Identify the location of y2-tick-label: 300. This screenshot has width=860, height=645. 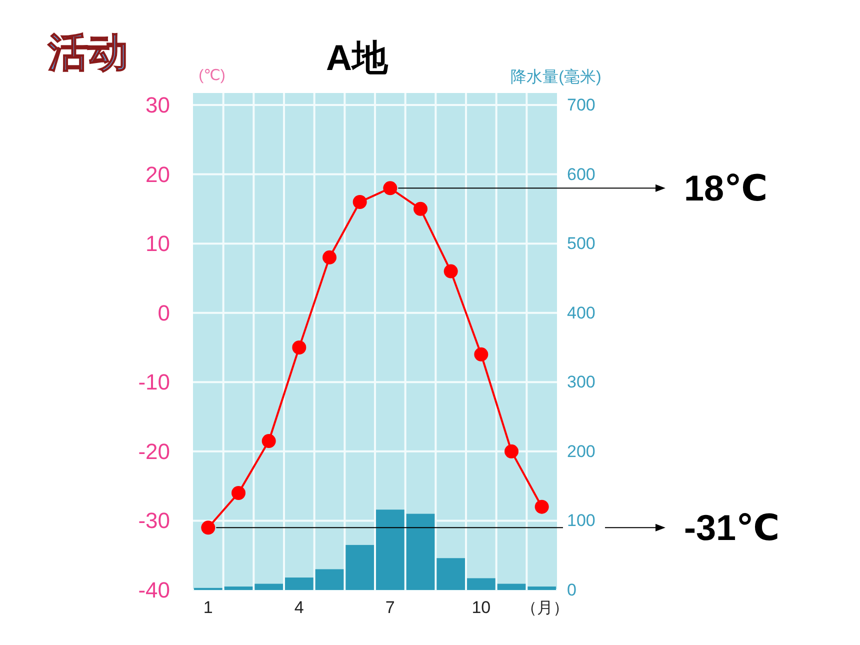
(581, 382).